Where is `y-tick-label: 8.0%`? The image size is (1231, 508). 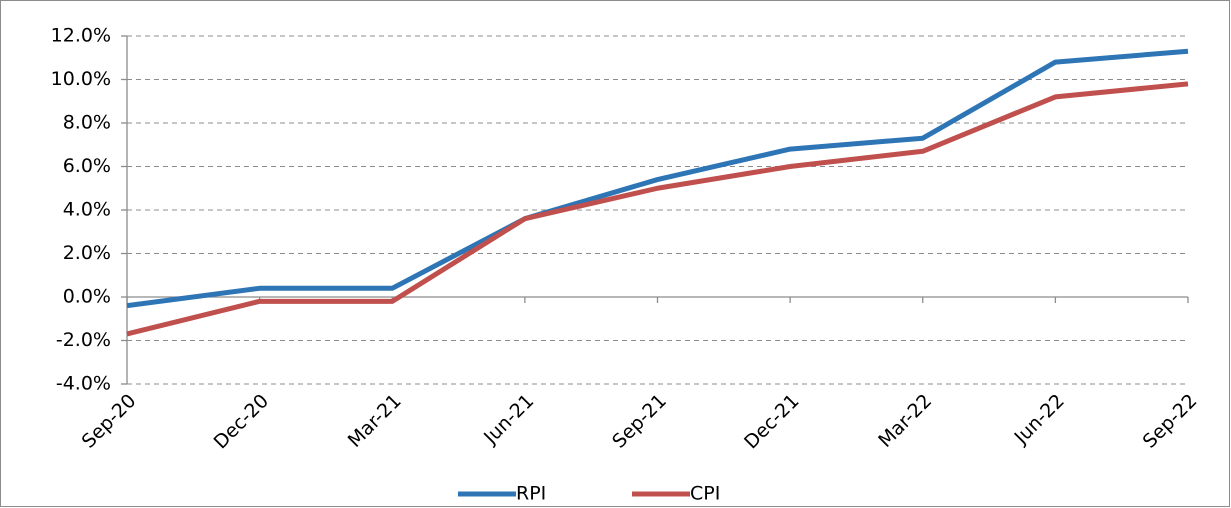 y-tick-label: 8.0% is located at coordinates (87, 123).